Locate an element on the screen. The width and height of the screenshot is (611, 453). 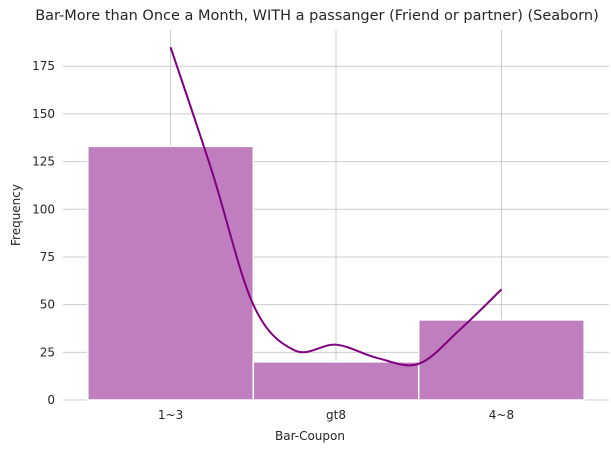
y-tick-label: 125 is located at coordinates (43, 162).